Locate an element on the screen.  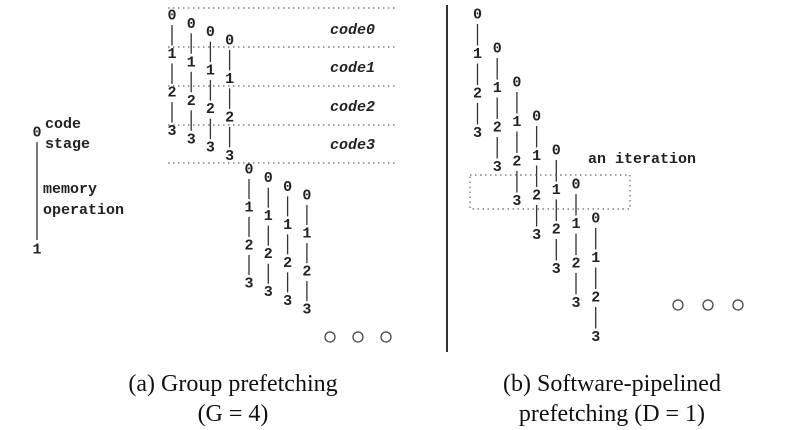
legend-bottom-digit: 1 is located at coordinates (36, 250).